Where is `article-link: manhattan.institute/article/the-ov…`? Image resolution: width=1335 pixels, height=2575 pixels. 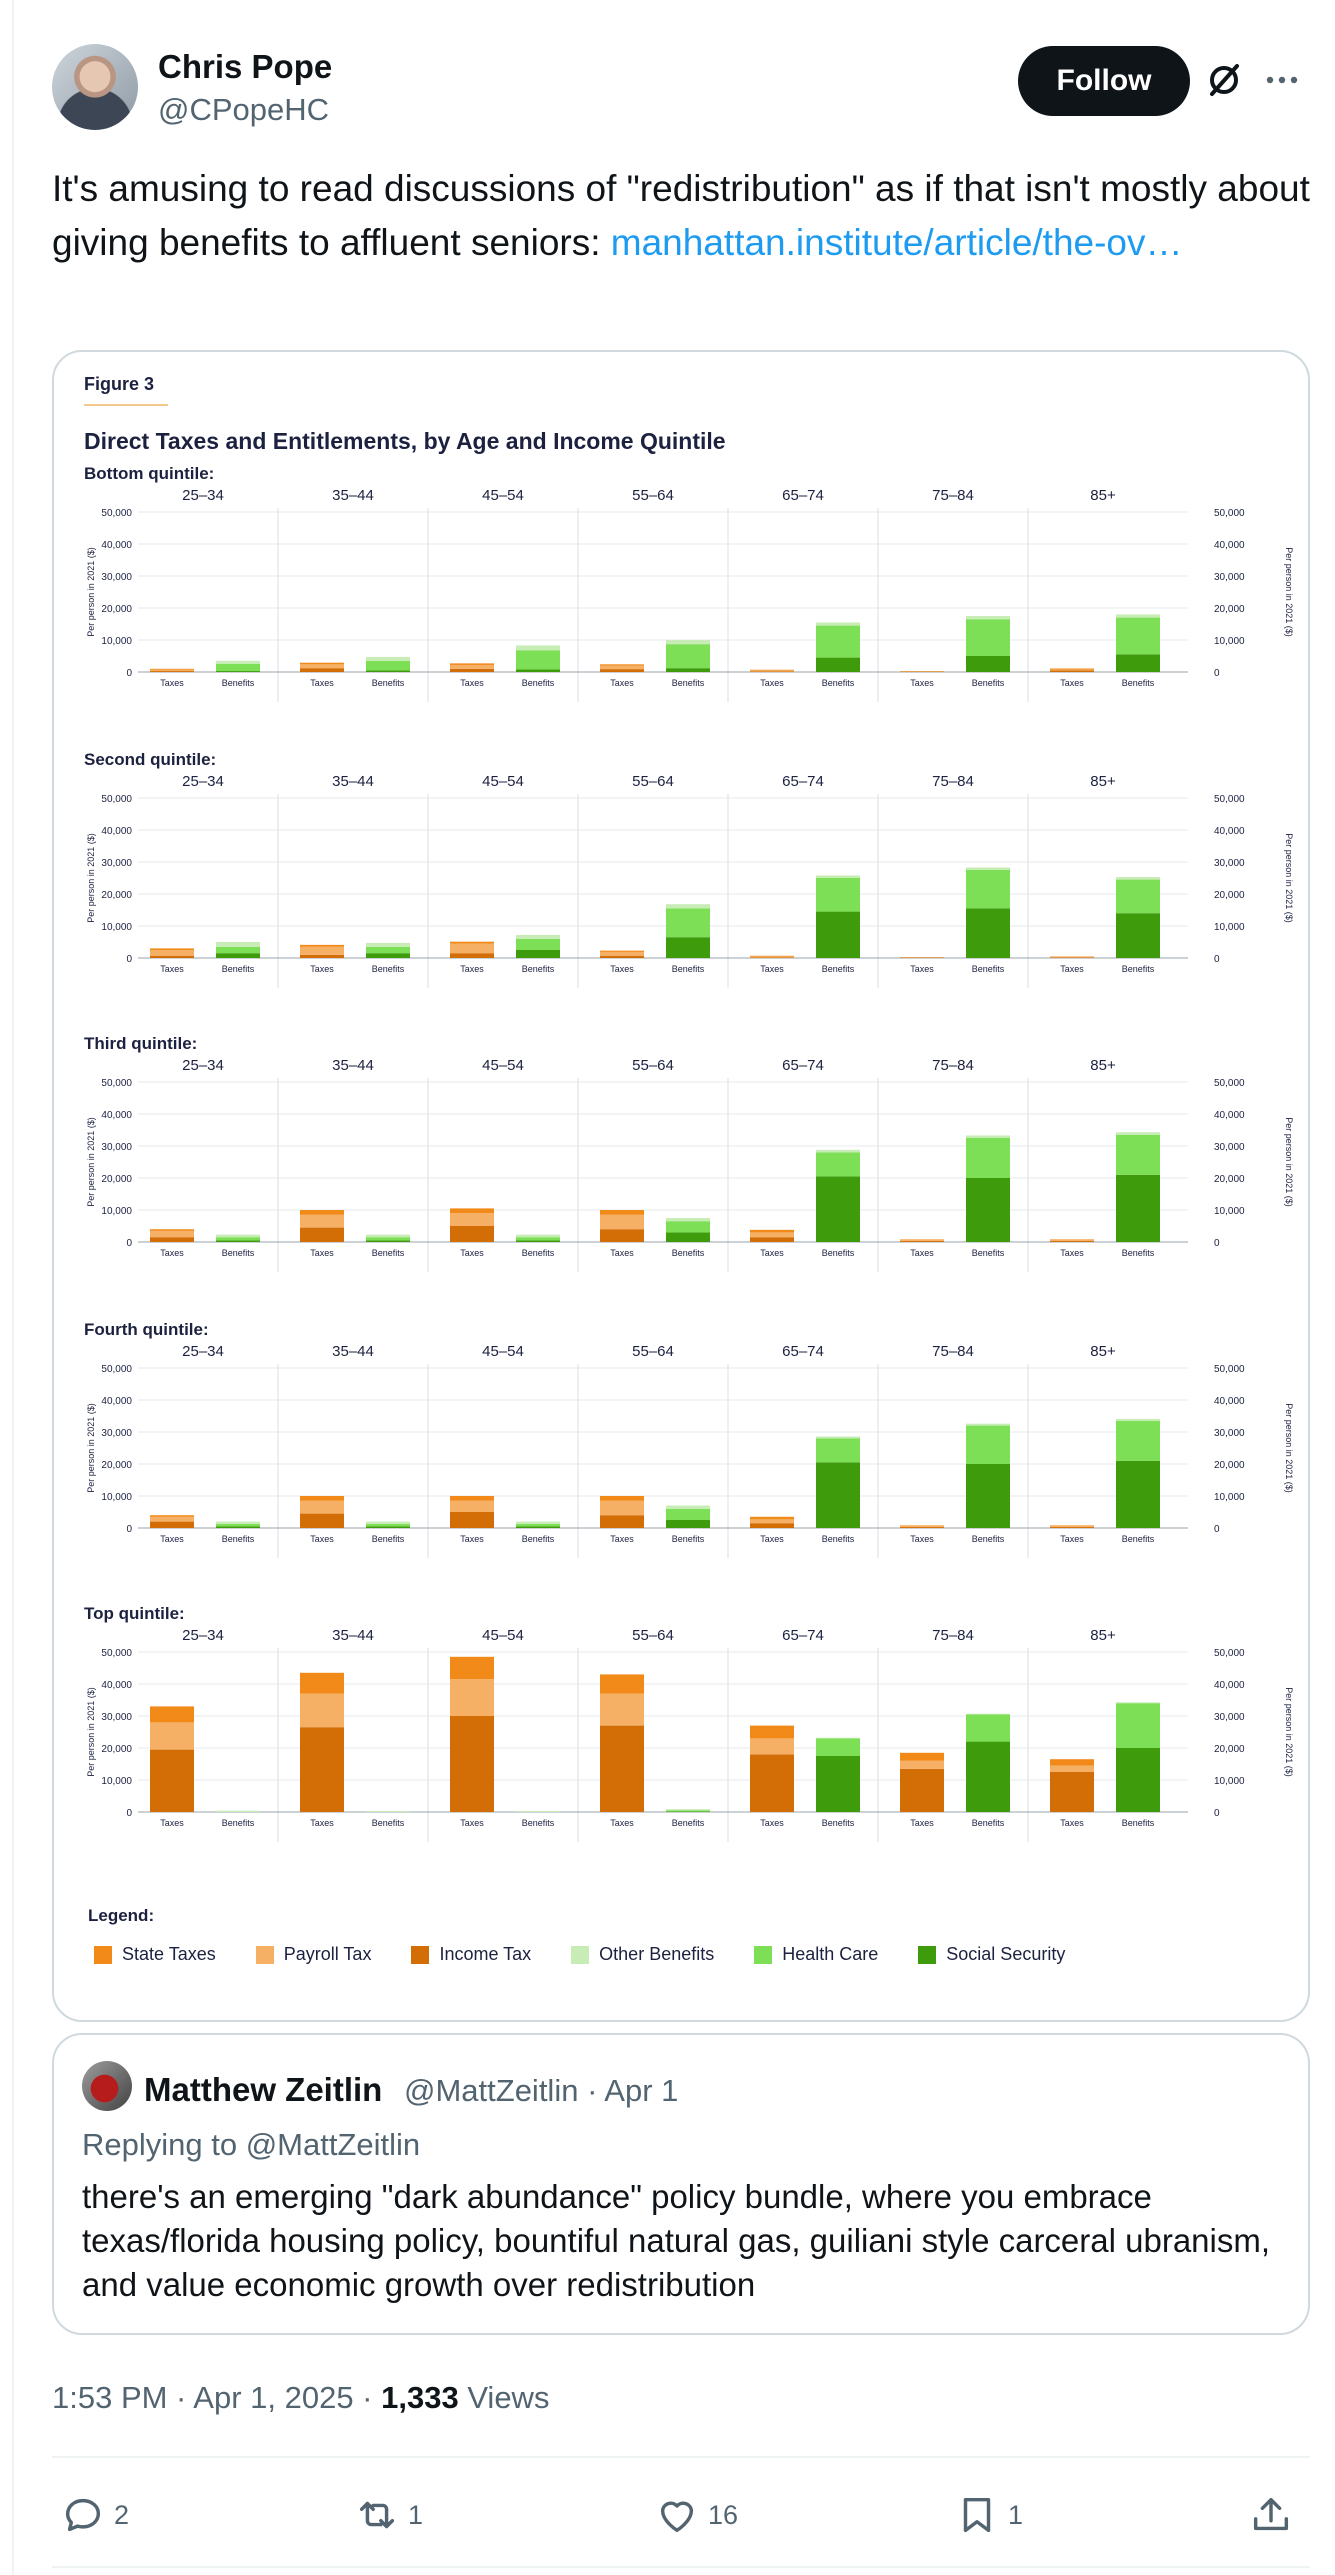
article-link: manhattan.institute/article/the-ov… is located at coordinates (896, 242).